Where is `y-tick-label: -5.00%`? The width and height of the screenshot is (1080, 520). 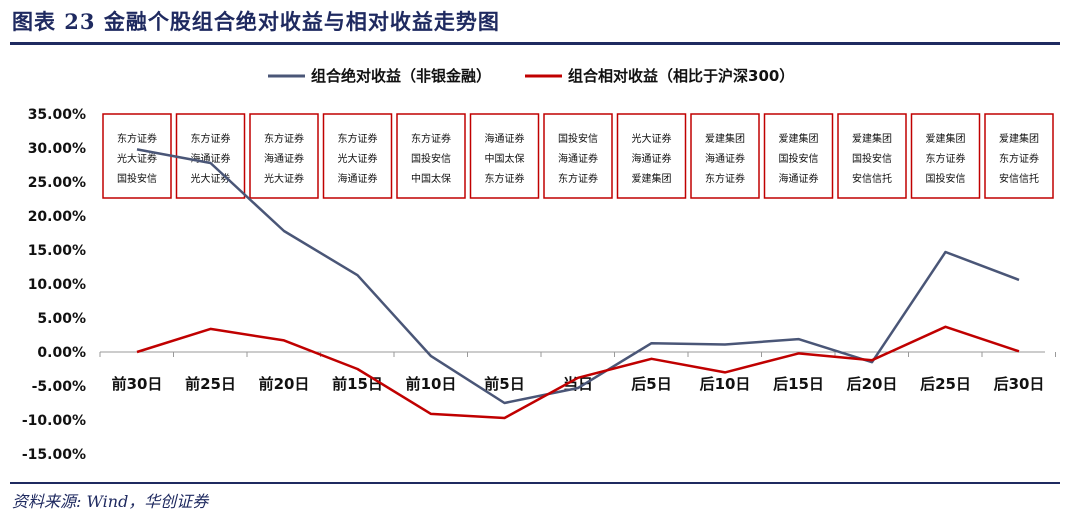 y-tick-label: -5.00% is located at coordinates (59, 387).